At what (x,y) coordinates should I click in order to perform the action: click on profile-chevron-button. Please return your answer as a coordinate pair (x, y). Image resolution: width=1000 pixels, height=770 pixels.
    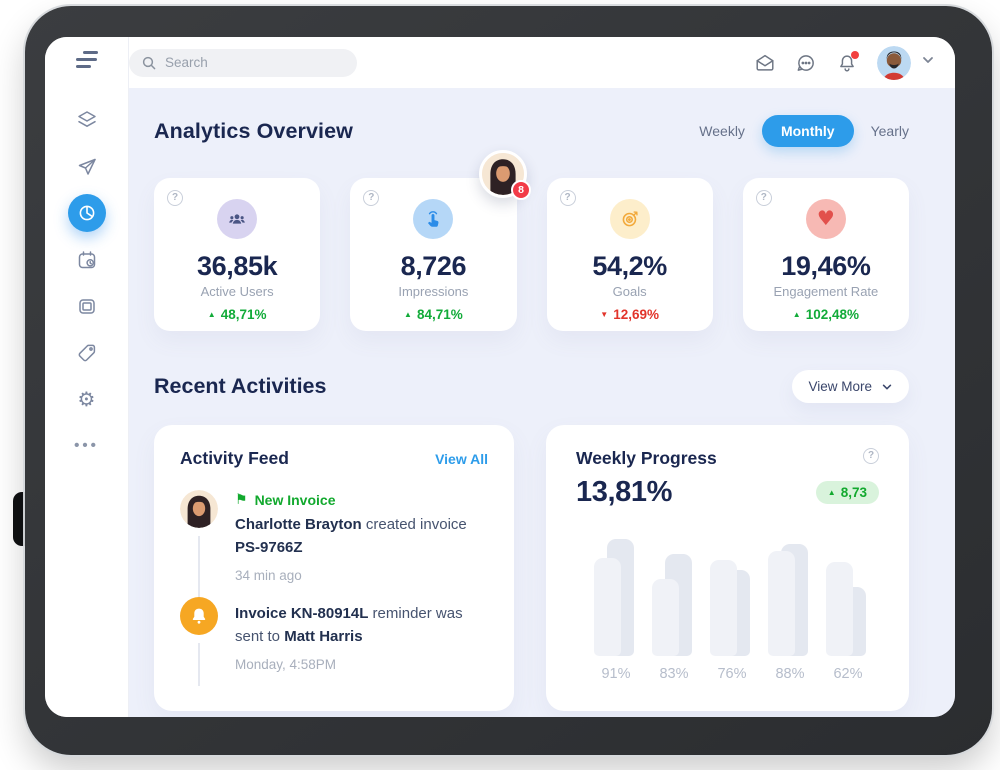
    Looking at the image, I should click on (928, 62).